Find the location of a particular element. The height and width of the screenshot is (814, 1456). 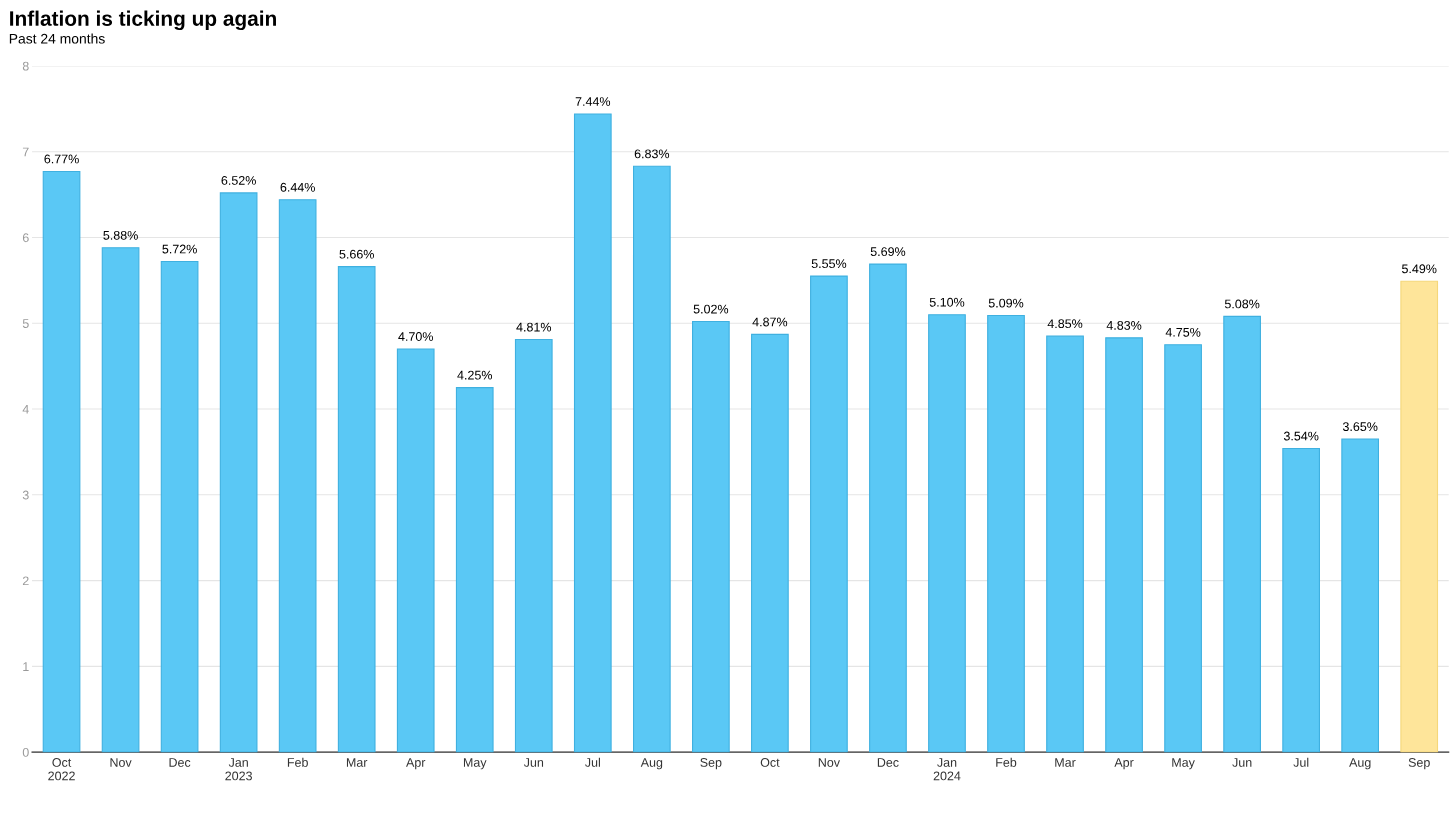

y-tick-label: 5 is located at coordinates (25, 323).